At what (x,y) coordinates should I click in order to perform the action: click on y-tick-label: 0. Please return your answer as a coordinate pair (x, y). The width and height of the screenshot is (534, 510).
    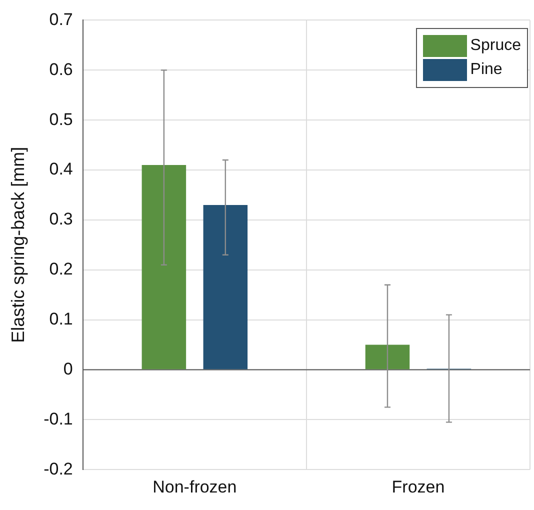
    Looking at the image, I should click on (68, 368).